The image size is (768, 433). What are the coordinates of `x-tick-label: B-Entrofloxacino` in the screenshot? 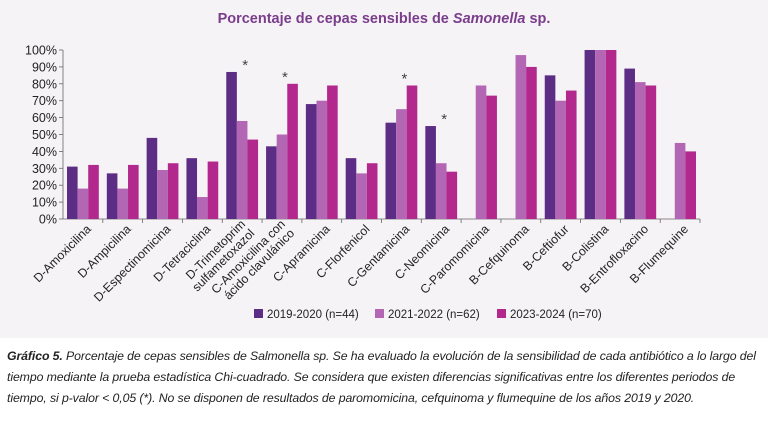 It's located at (615, 259).